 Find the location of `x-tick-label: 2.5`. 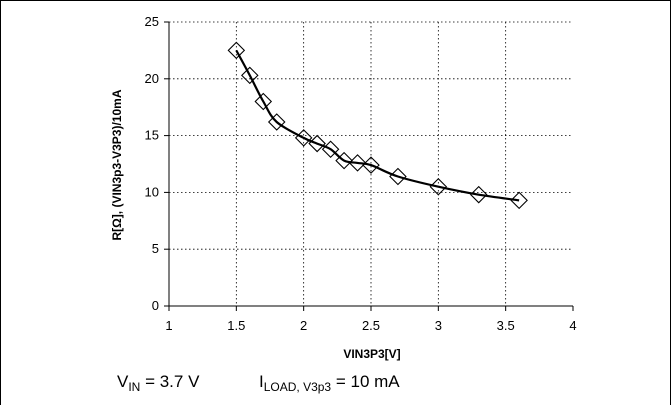

x-tick-label: 2.5 is located at coordinates (371, 325).